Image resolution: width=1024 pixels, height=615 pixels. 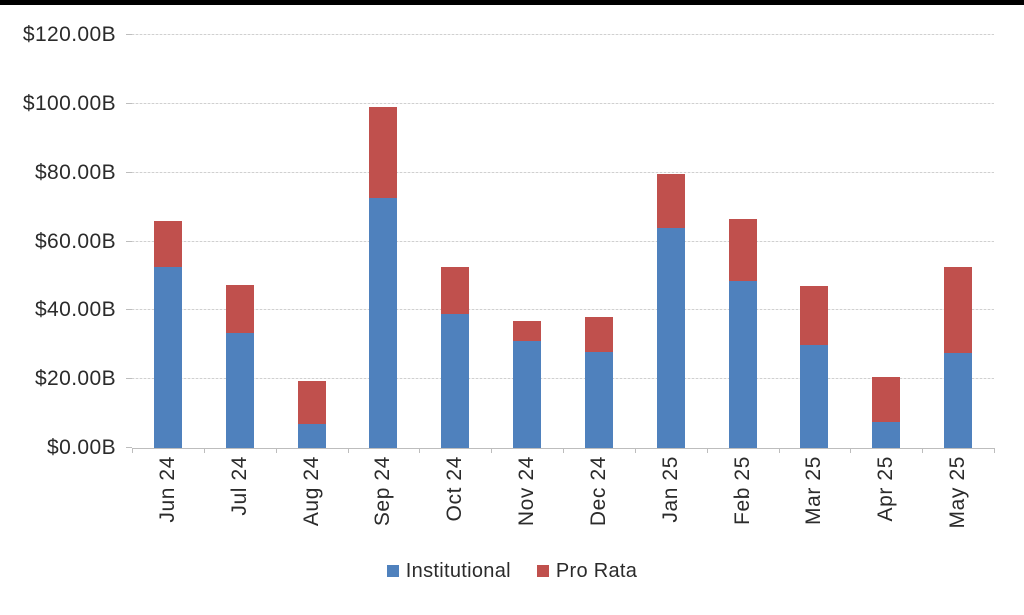 What do you see at coordinates (670, 489) in the screenshot?
I see `x-axis-label: Jan 25` at bounding box center [670, 489].